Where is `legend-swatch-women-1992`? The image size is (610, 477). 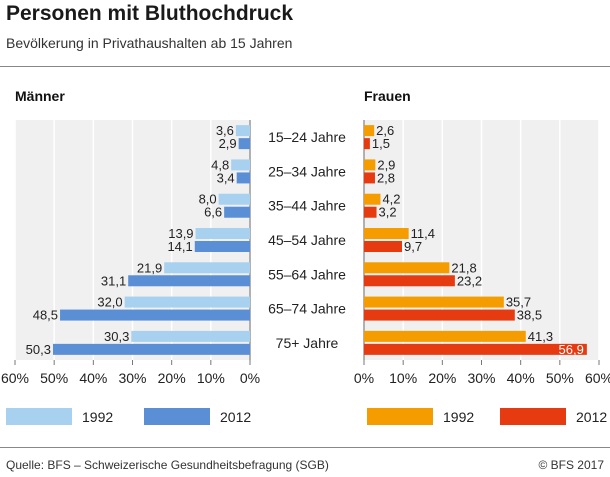 legend-swatch-women-1992 is located at coordinates (400, 416).